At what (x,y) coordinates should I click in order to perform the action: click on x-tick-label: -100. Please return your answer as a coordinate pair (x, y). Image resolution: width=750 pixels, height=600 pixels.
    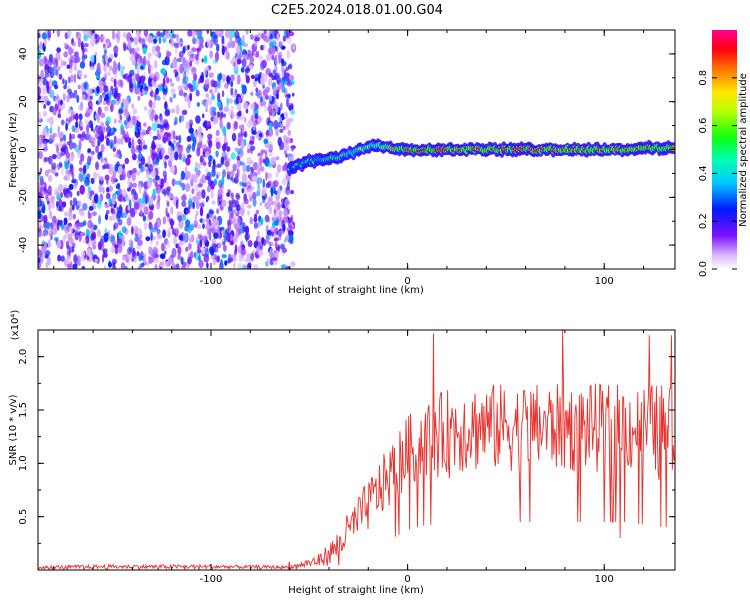
    Looking at the image, I should click on (211, 281).